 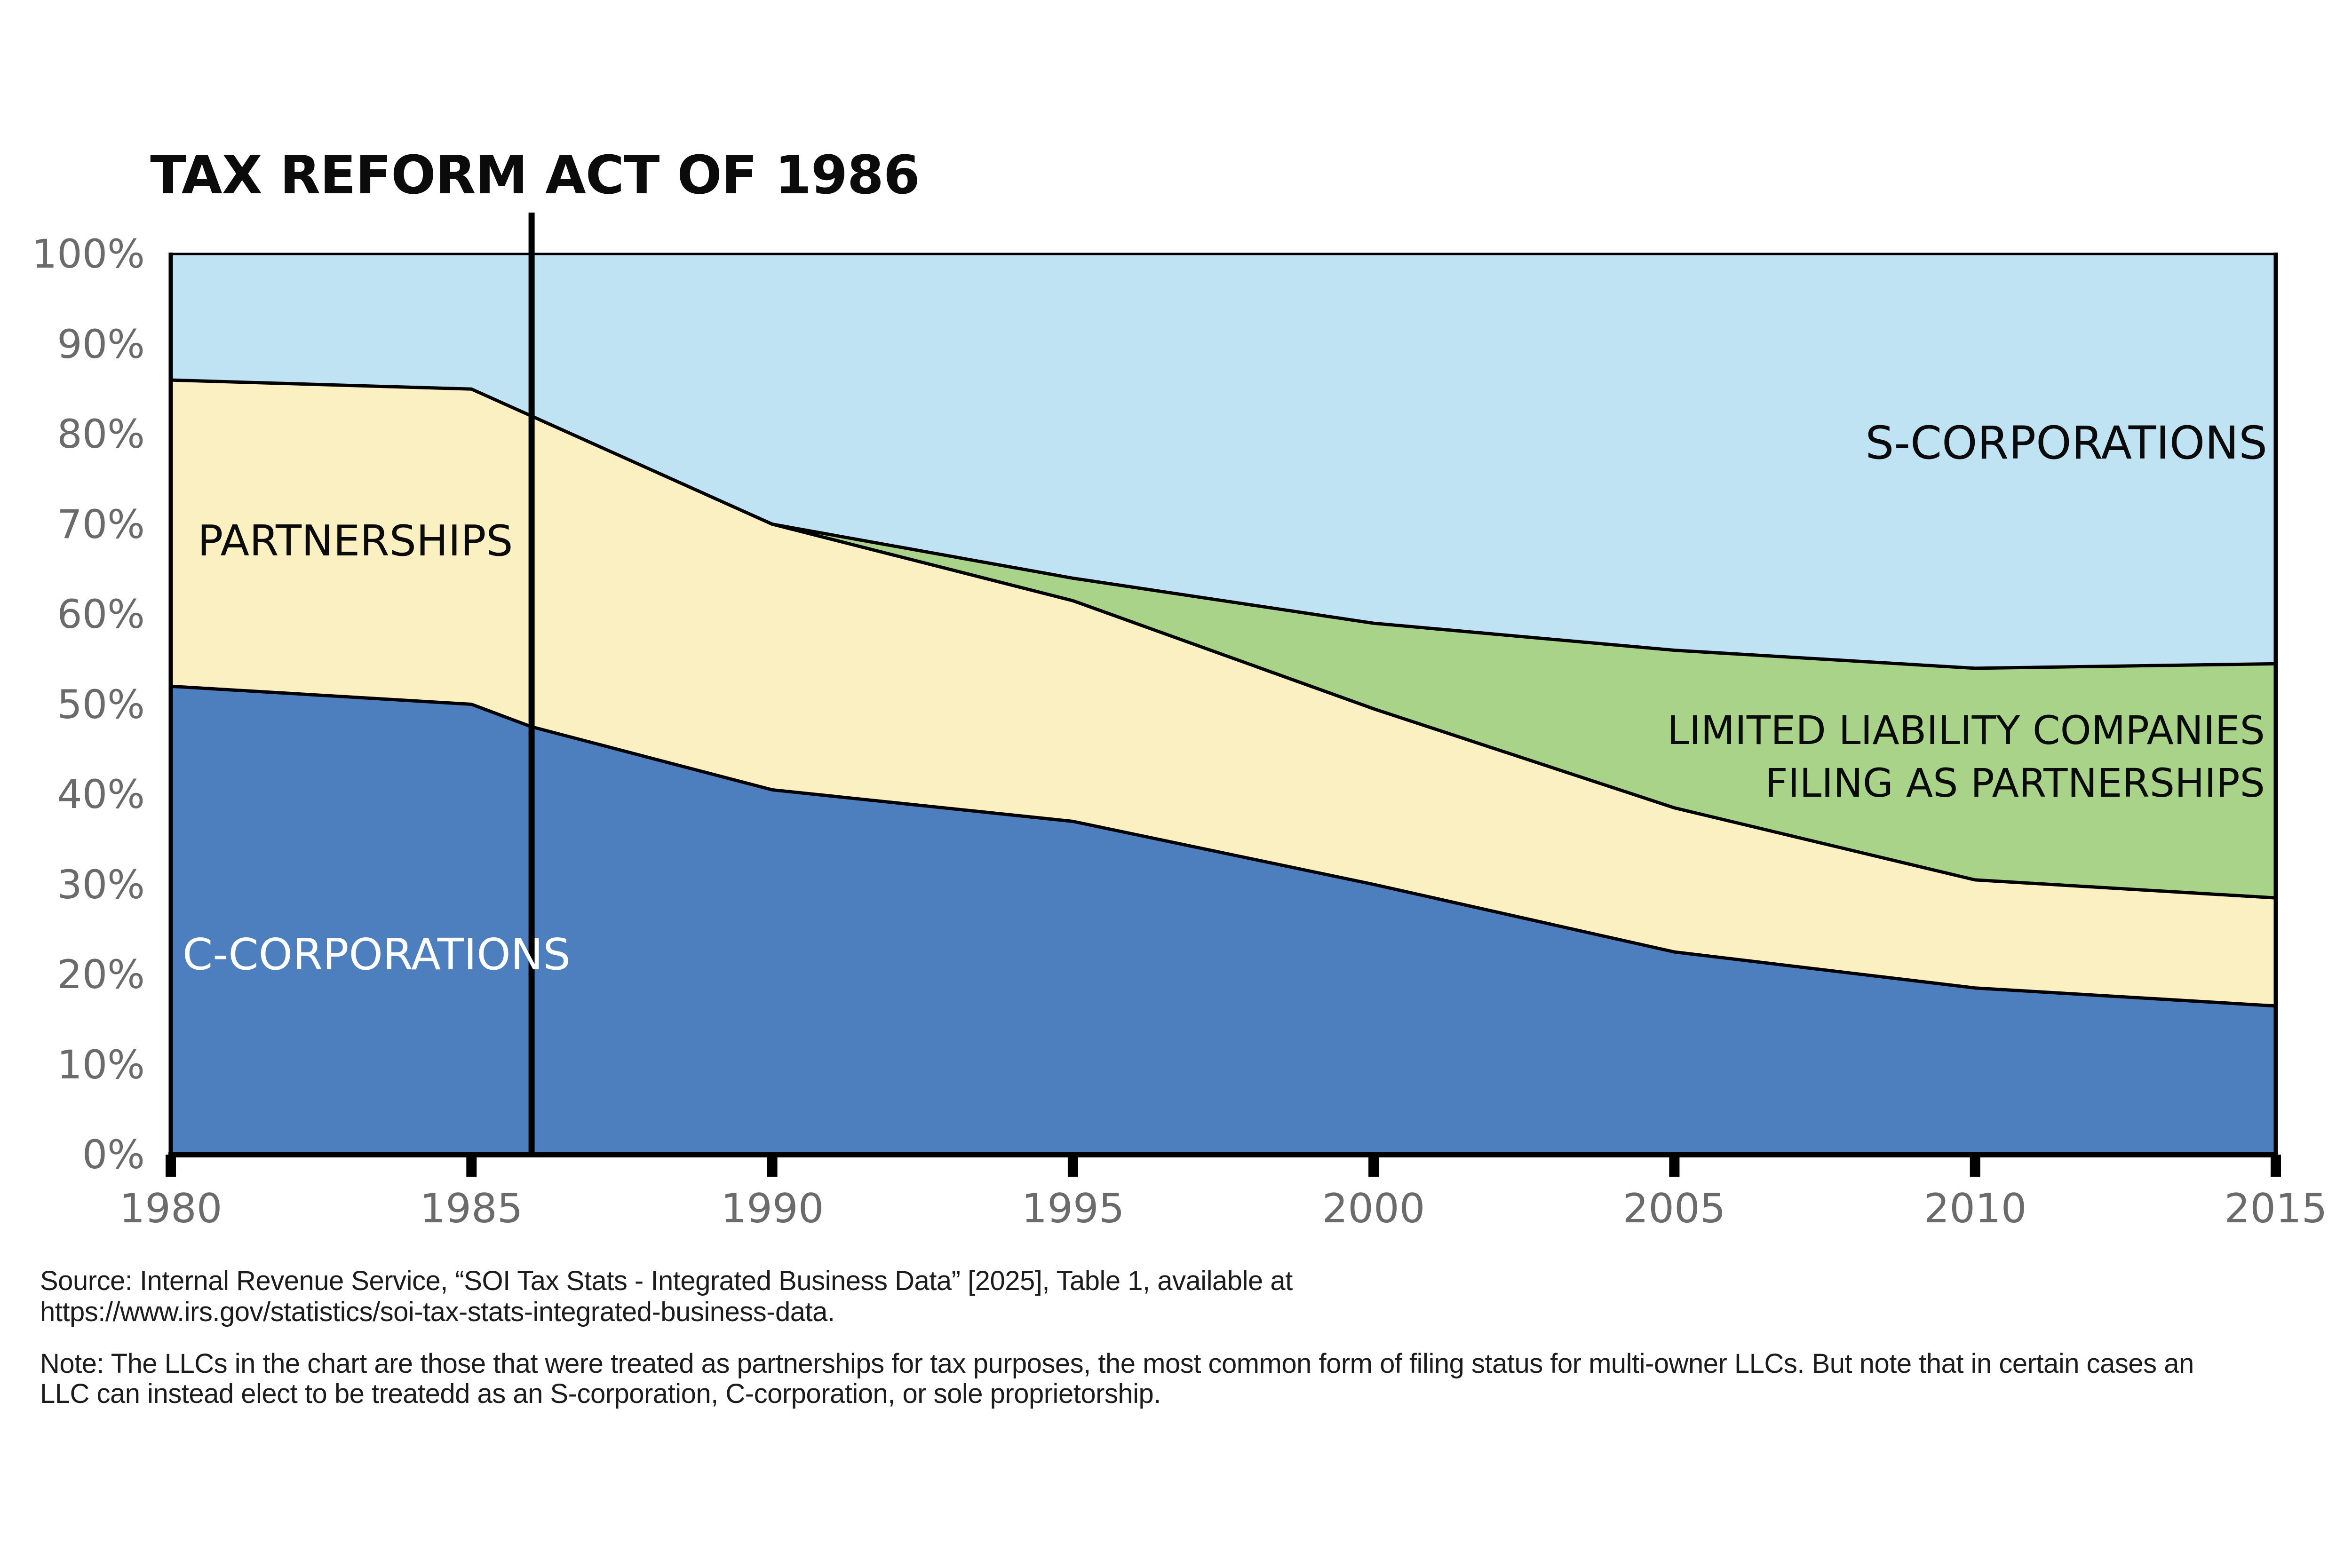 I want to click on x-axis-label: 2005, so click(x=1674, y=1208).